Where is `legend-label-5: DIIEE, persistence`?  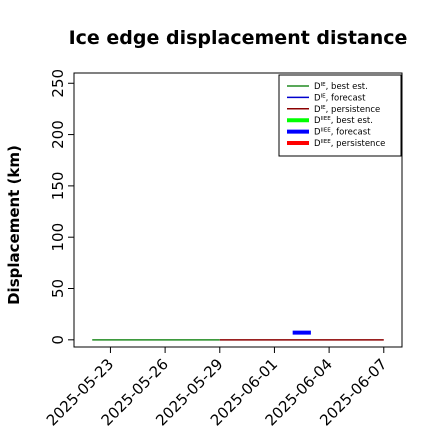
legend-label-5: DIIEE, persistence is located at coordinates (349, 144).